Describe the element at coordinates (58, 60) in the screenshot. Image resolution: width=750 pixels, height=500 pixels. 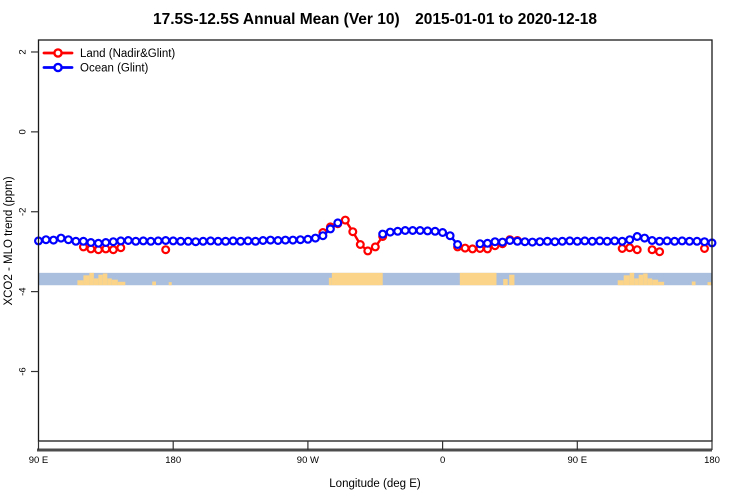
I see `legend-swatch-layer` at that location.